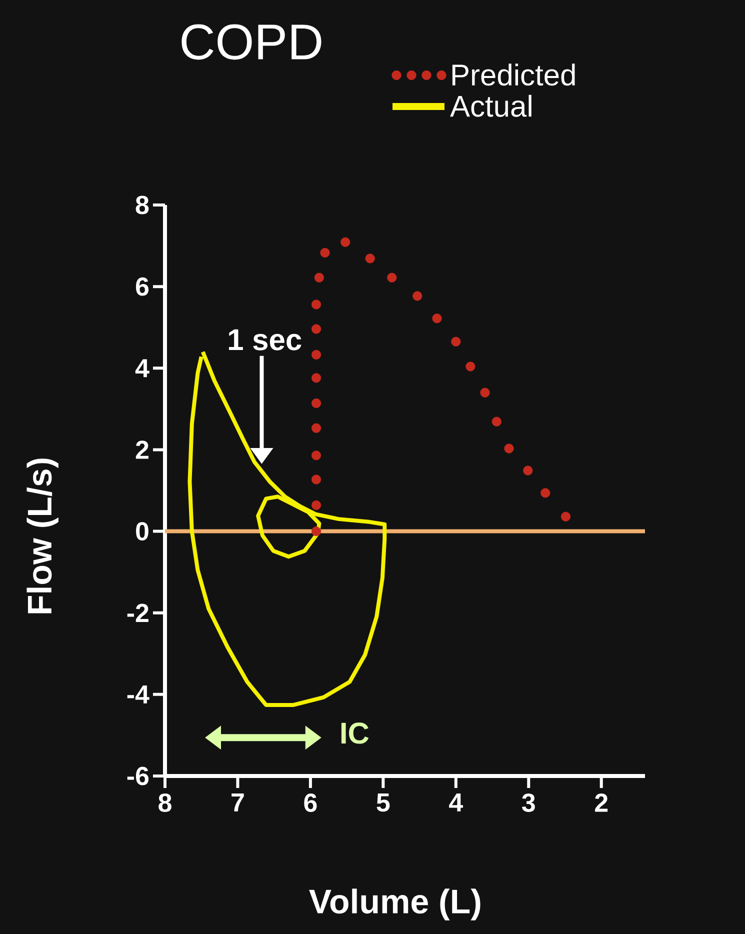  Describe the element at coordinates (142, 286) in the screenshot. I see `y-tick-label: 6` at that location.